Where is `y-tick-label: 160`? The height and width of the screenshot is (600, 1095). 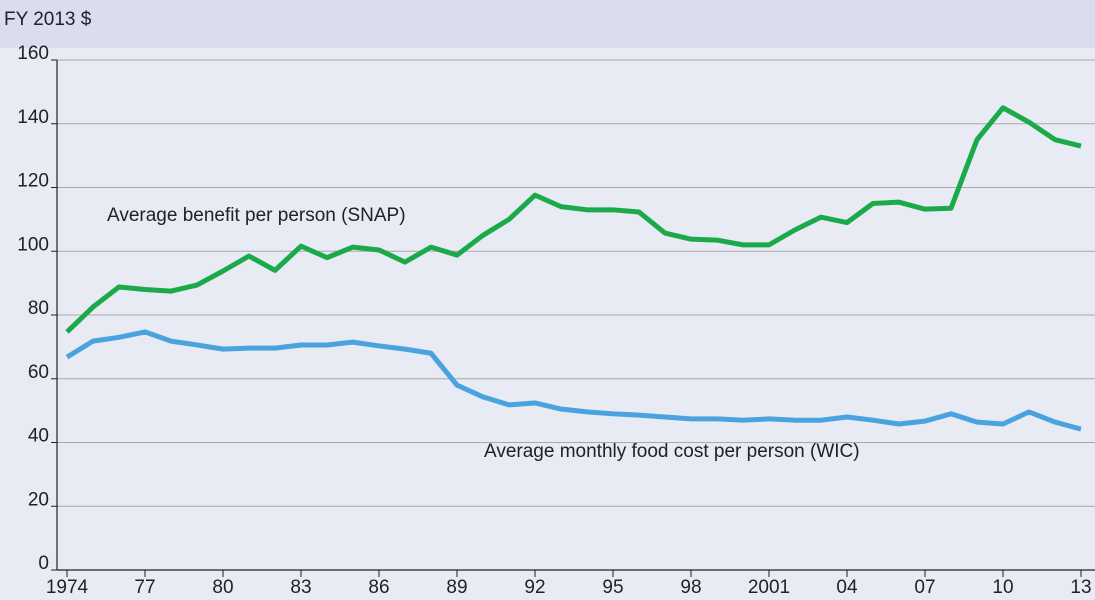
y-tick-label: 160 is located at coordinates (33, 53).